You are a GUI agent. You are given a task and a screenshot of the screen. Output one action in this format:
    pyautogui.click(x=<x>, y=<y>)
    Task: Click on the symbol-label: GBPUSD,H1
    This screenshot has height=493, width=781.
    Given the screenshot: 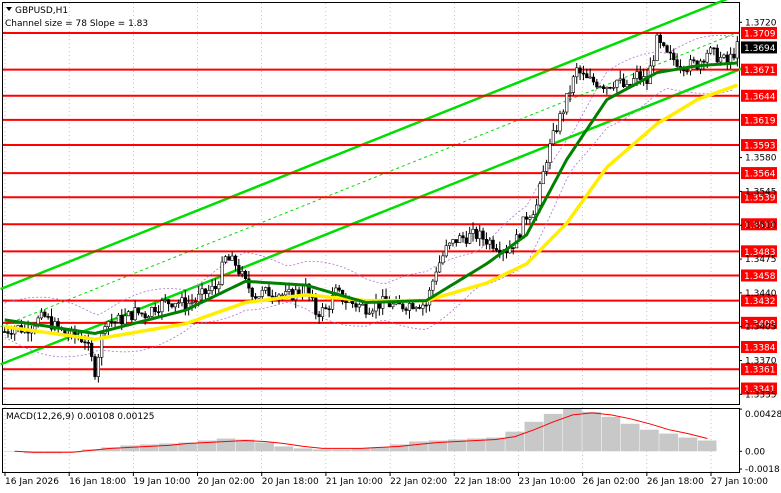 What is the action you would take?
    pyautogui.click(x=41, y=11)
    